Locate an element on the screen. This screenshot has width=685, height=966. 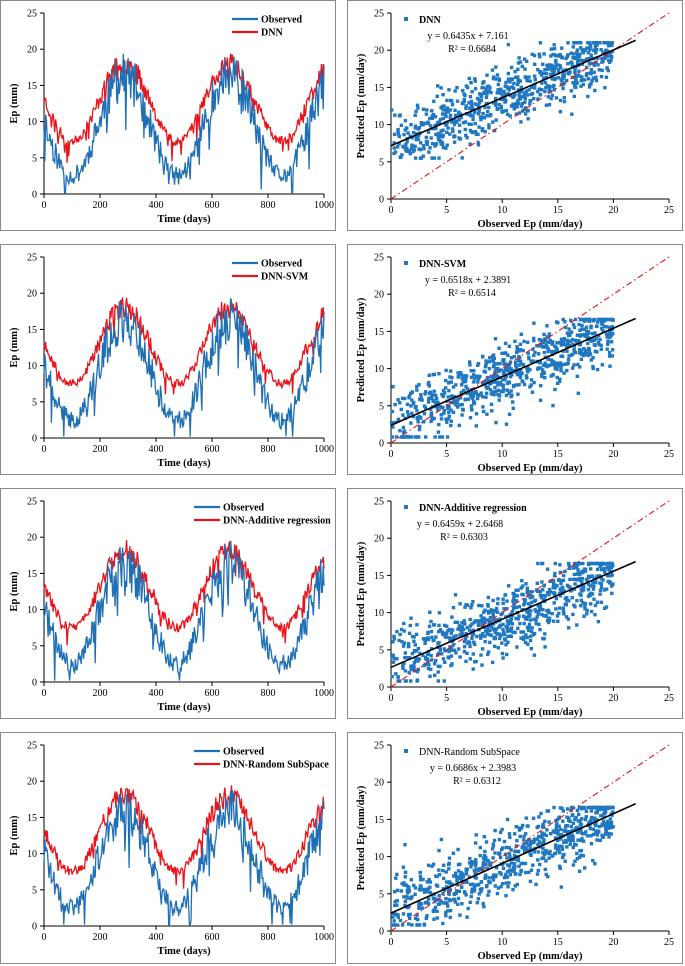
legend-label: DNN-SVM is located at coordinates (285, 277).